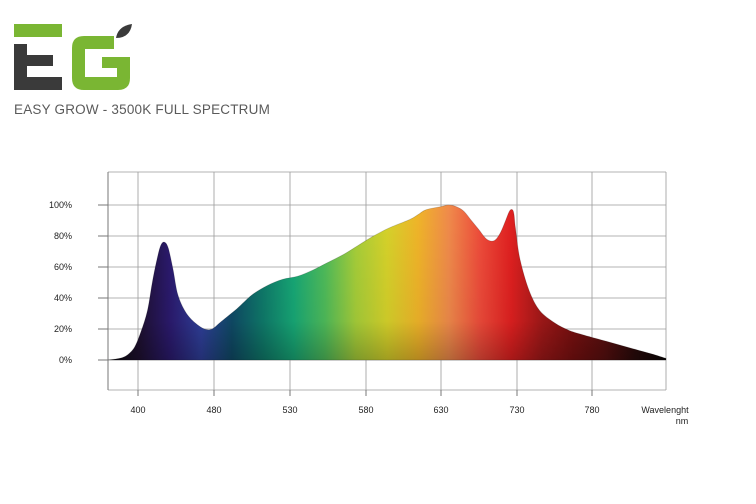 The height and width of the screenshot is (504, 756). Describe the element at coordinates (60, 205) in the screenshot. I see `y-tick-label-5: 100%` at that location.